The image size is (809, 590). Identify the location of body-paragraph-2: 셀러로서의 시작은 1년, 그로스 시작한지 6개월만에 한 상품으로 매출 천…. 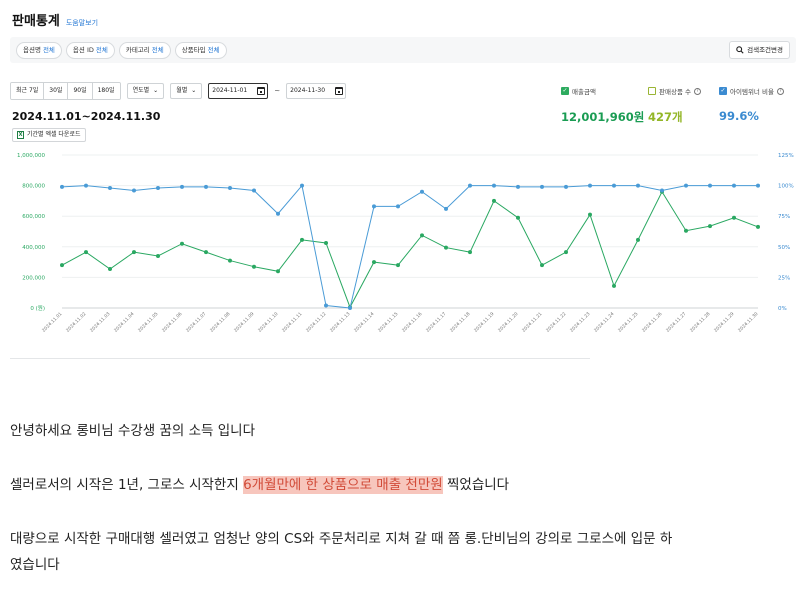
(259, 485).